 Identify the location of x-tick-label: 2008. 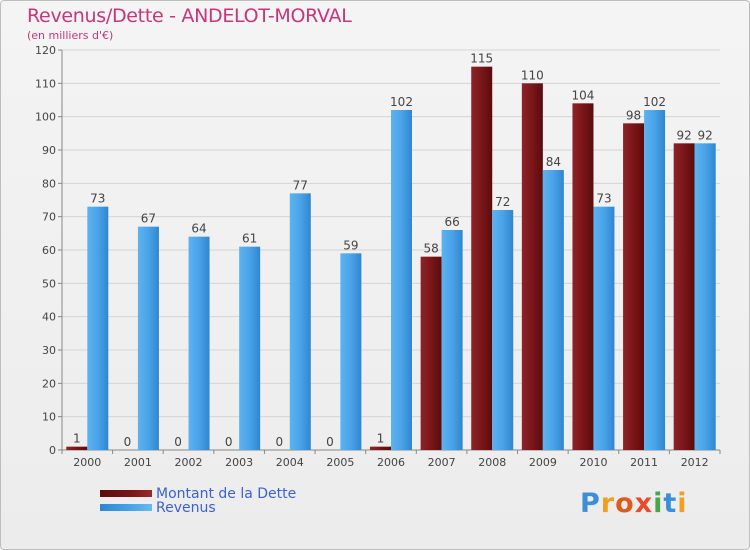
(492, 462).